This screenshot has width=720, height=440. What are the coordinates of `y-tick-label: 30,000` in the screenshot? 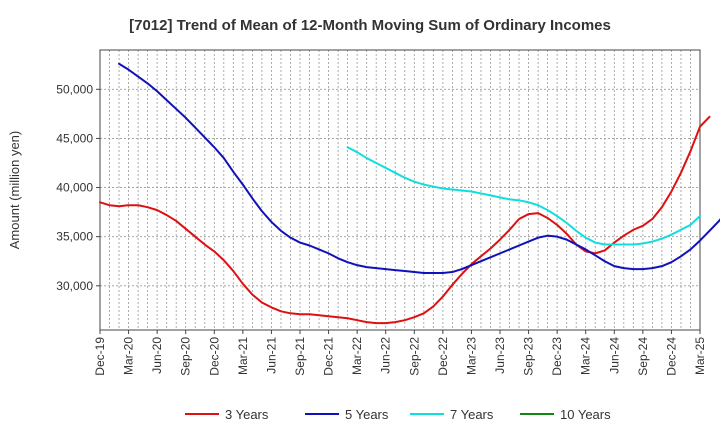 It's located at (74, 286).